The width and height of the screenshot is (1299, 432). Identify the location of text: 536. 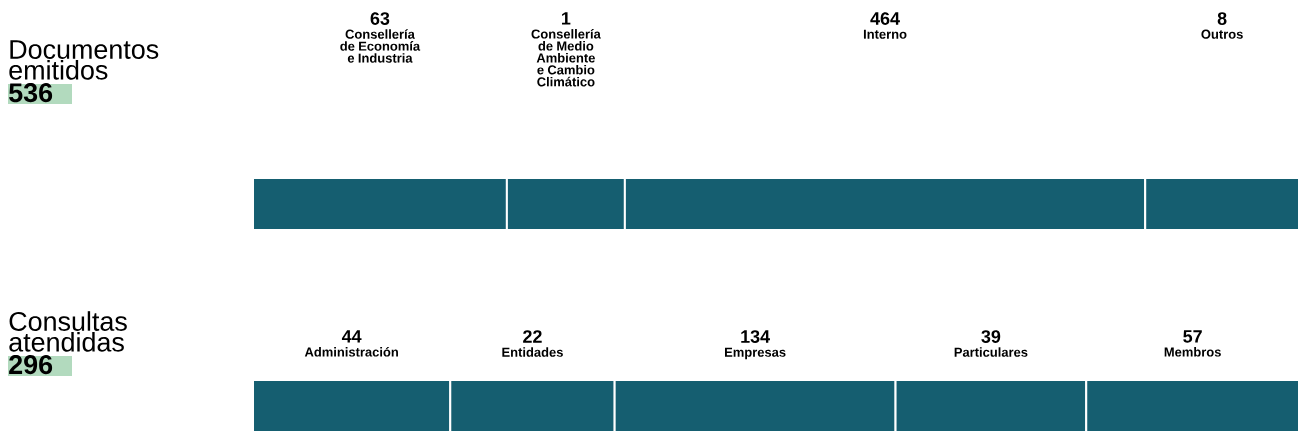
(31, 93).